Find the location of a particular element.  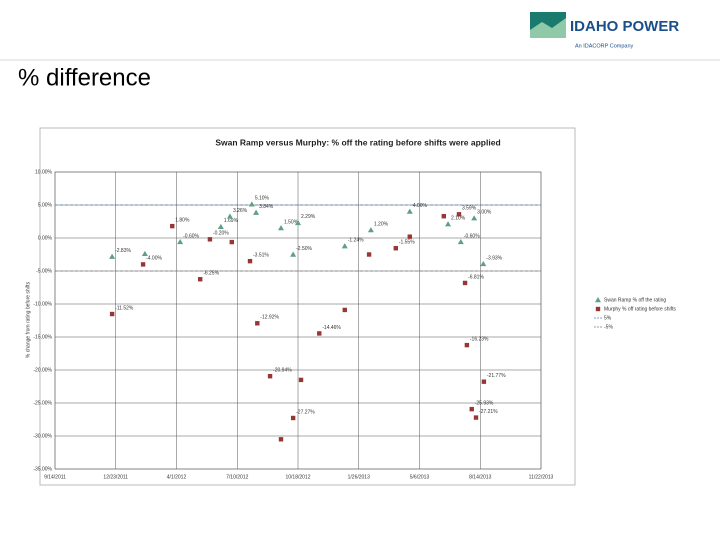

data-label: 3.00% is located at coordinates (484, 213).